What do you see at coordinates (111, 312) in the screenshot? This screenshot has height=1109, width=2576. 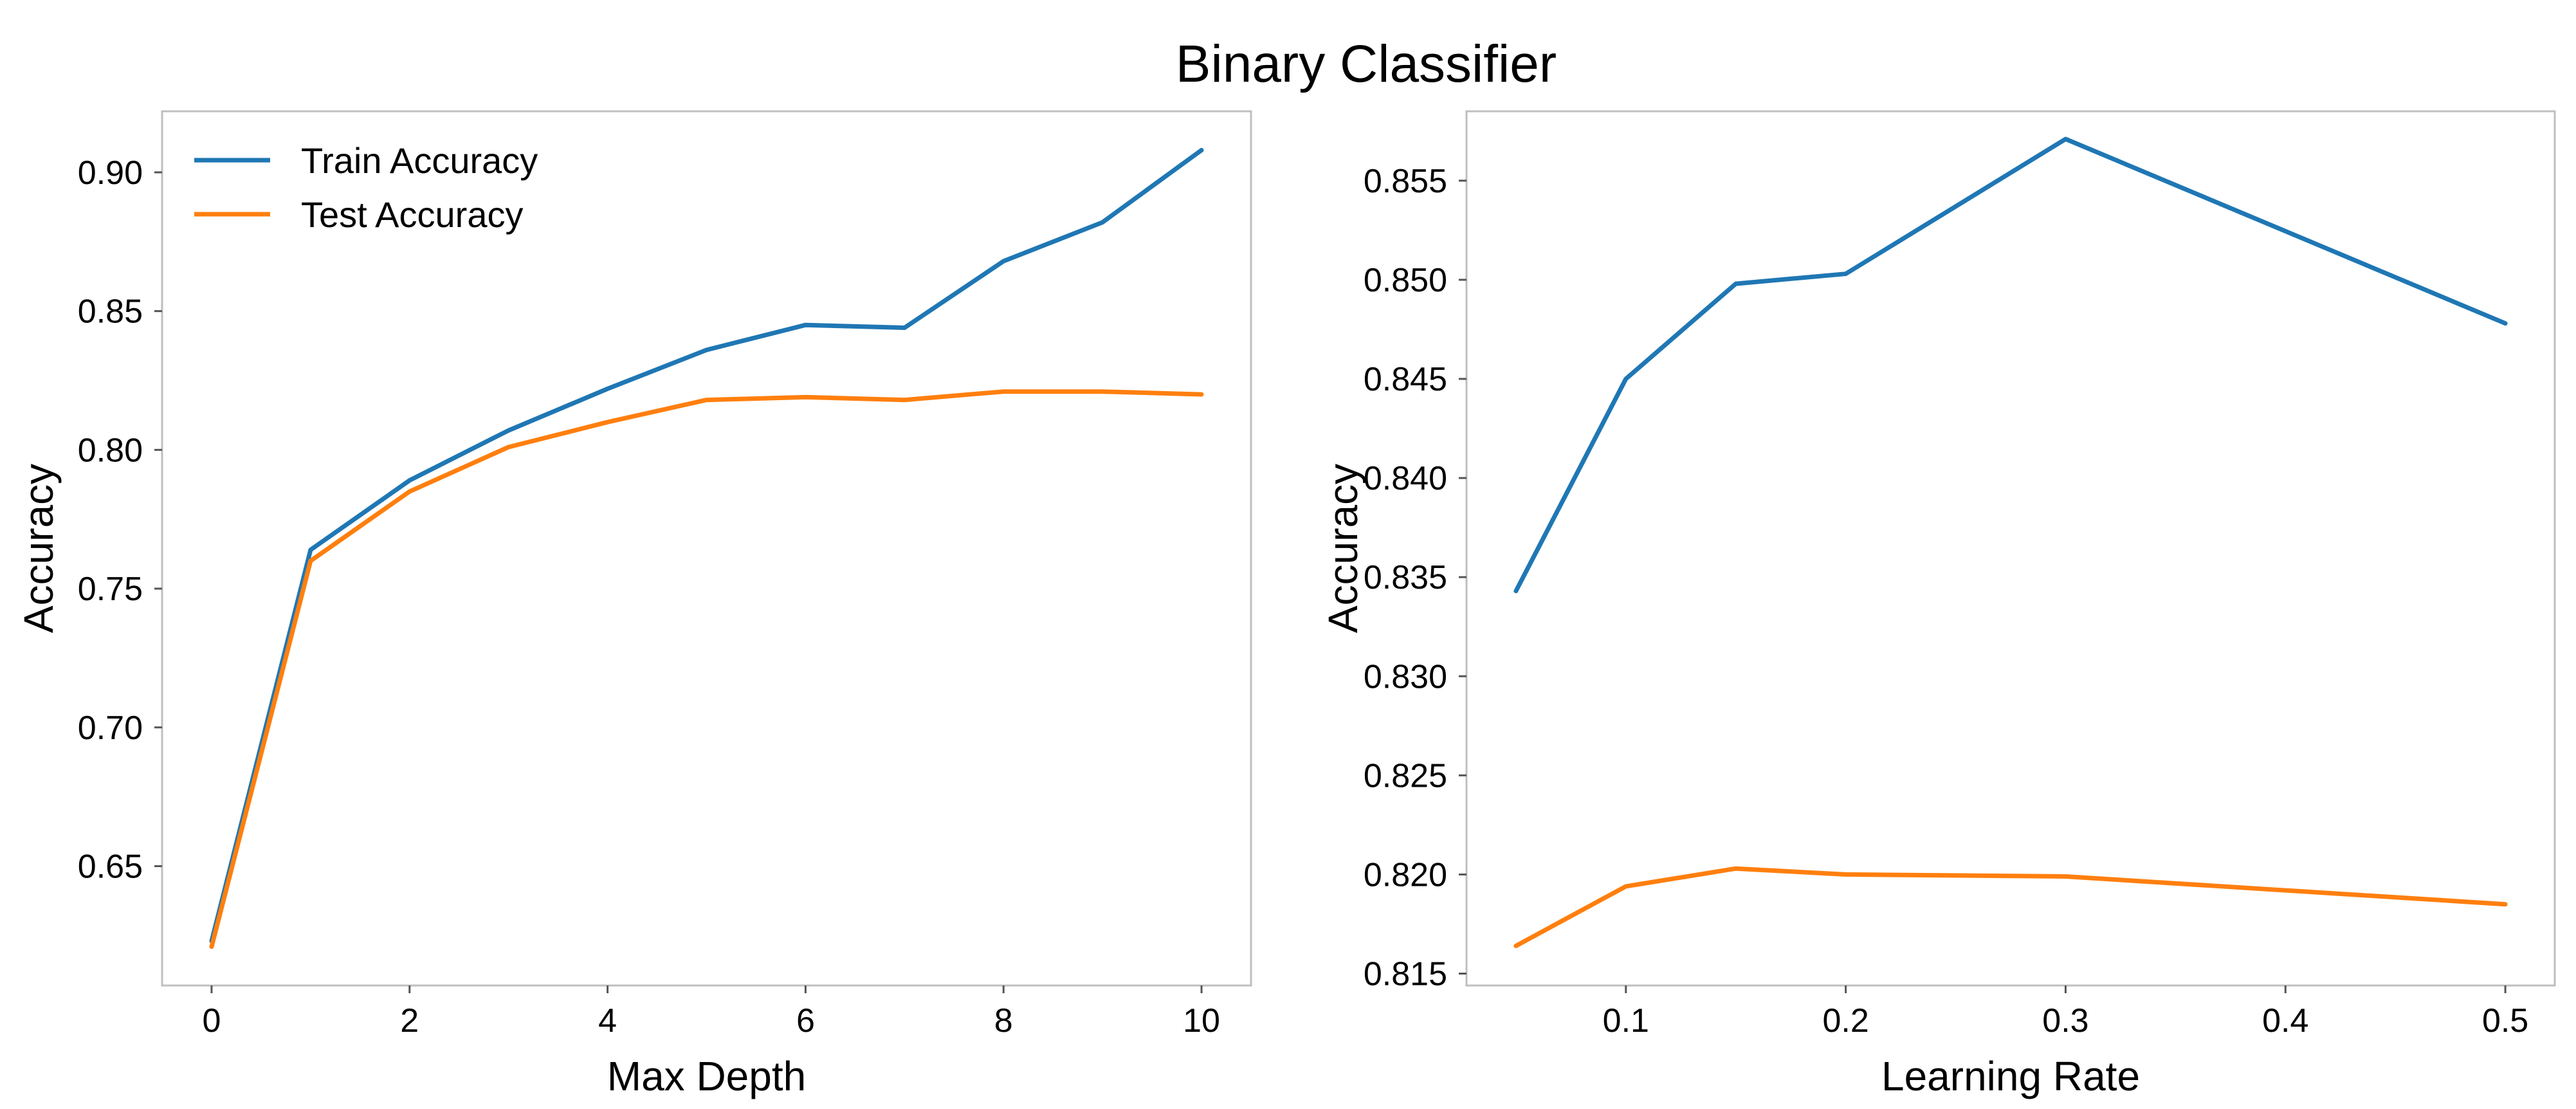 I see `max-depth-y-tick-label: 0.85` at bounding box center [111, 312].